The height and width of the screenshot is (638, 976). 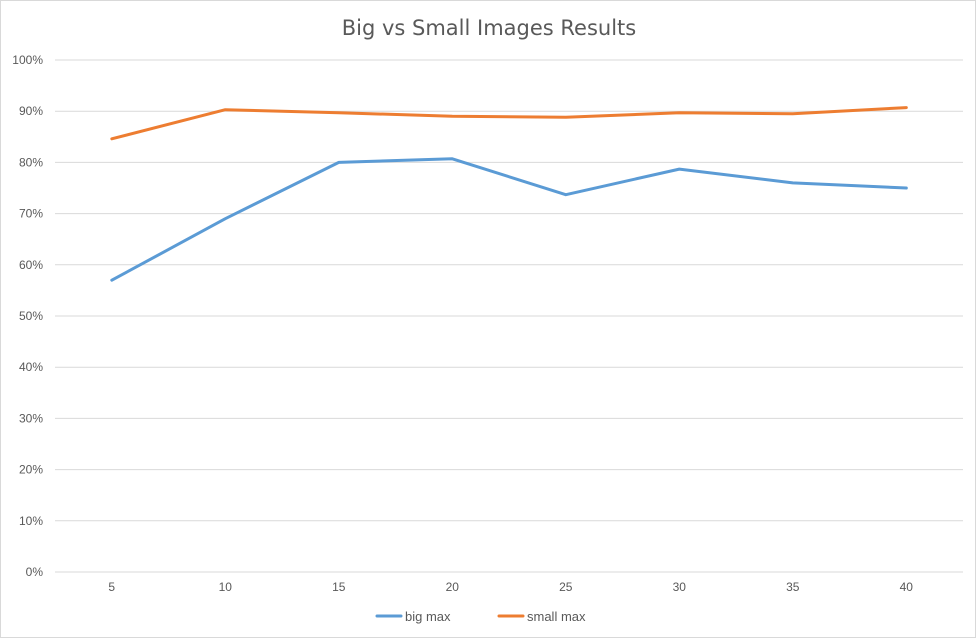 What do you see at coordinates (907, 587) in the screenshot?
I see `x-tick-label: 40` at bounding box center [907, 587].